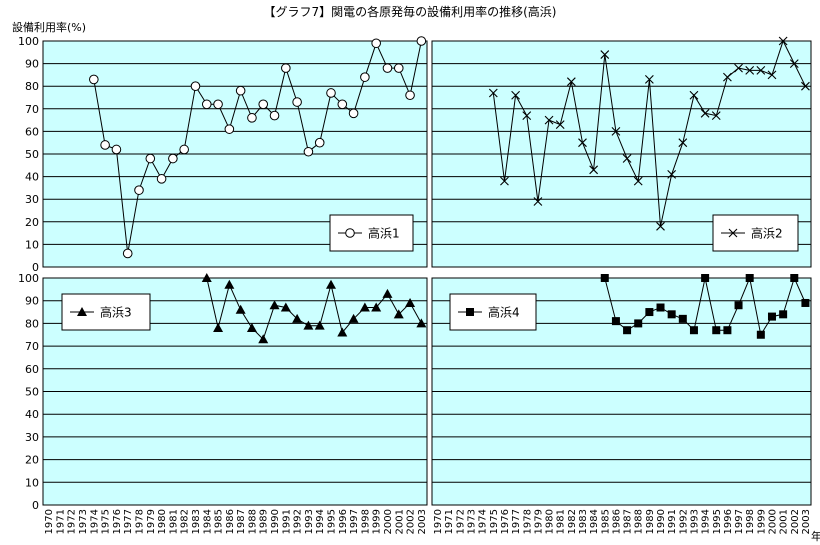 This screenshot has height=545, width=820. Describe the element at coordinates (795, 521) in the screenshot. I see `x-tick-label: 2002` at that location.